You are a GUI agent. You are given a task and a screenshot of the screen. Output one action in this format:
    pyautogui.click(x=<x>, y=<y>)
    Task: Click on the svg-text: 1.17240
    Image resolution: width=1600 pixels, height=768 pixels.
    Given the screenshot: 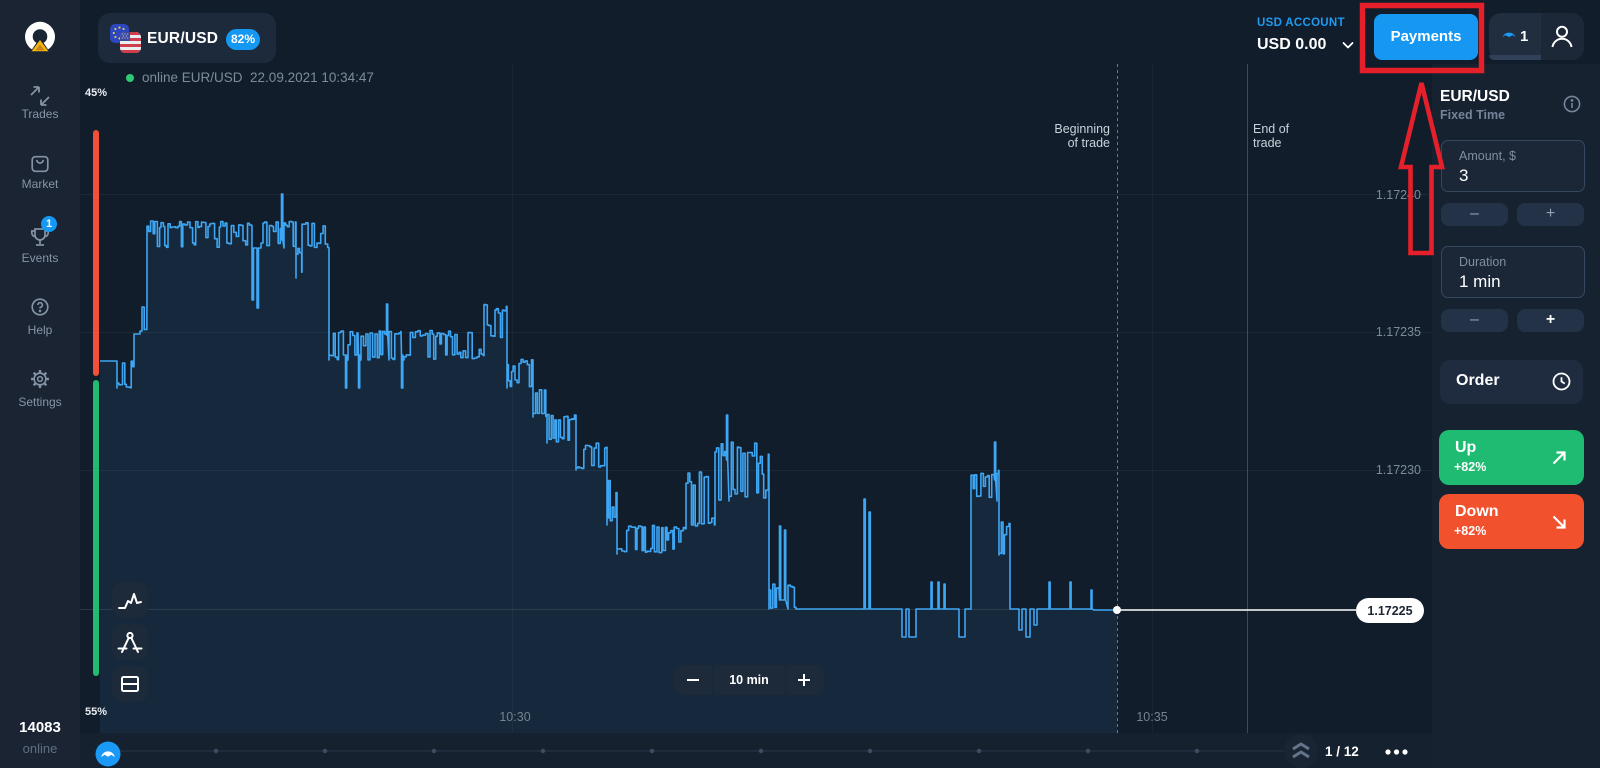 What is the action you would take?
    pyautogui.click(x=1398, y=195)
    